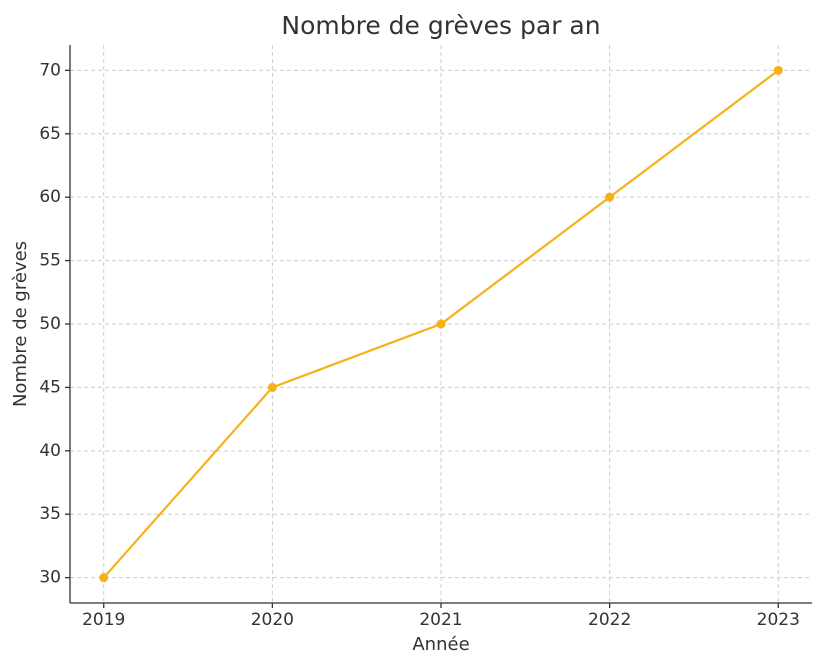 The height and width of the screenshot is (653, 813). I want to click on y-tick-label: 30, so click(50, 578).